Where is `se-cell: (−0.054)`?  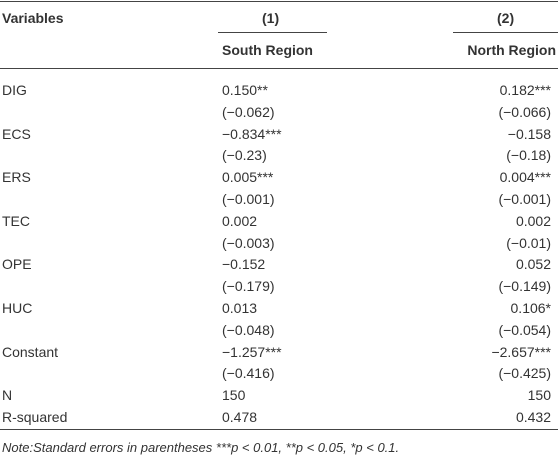 se-cell: (−0.054) is located at coordinates (524, 329).